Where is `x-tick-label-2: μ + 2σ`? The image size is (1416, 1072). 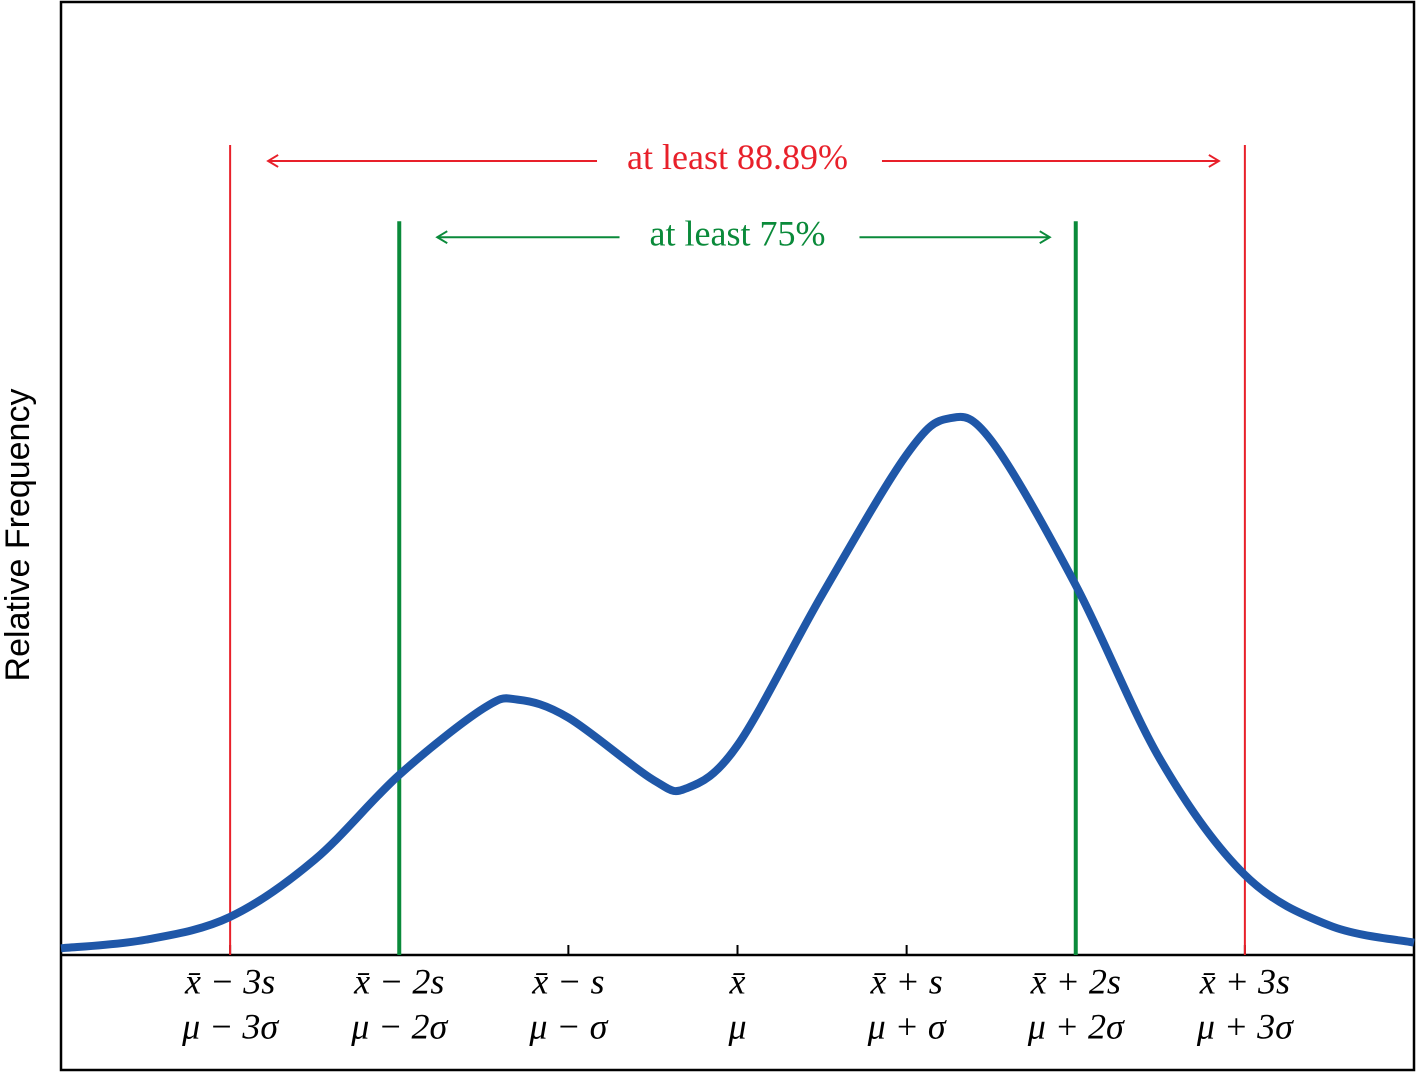
x-tick-label-2: μ + 2σ is located at coordinates (1076, 1026).